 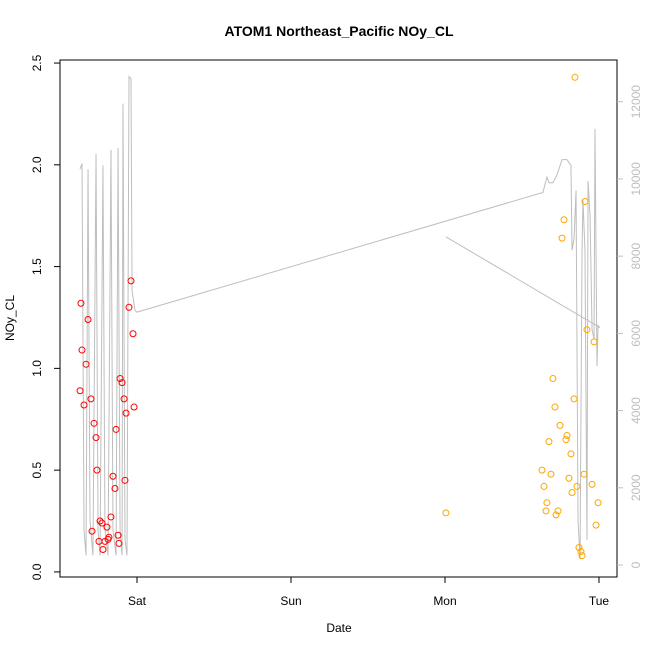 I want to click on x-tick-label: Mon, so click(x=444, y=601).